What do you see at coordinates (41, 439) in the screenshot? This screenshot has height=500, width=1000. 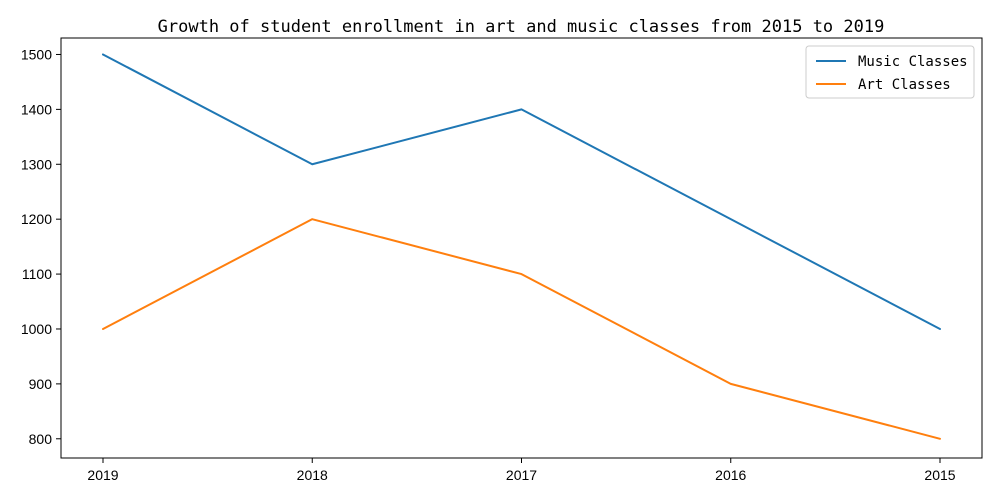 I see `y-tick-label: 800` at bounding box center [41, 439].